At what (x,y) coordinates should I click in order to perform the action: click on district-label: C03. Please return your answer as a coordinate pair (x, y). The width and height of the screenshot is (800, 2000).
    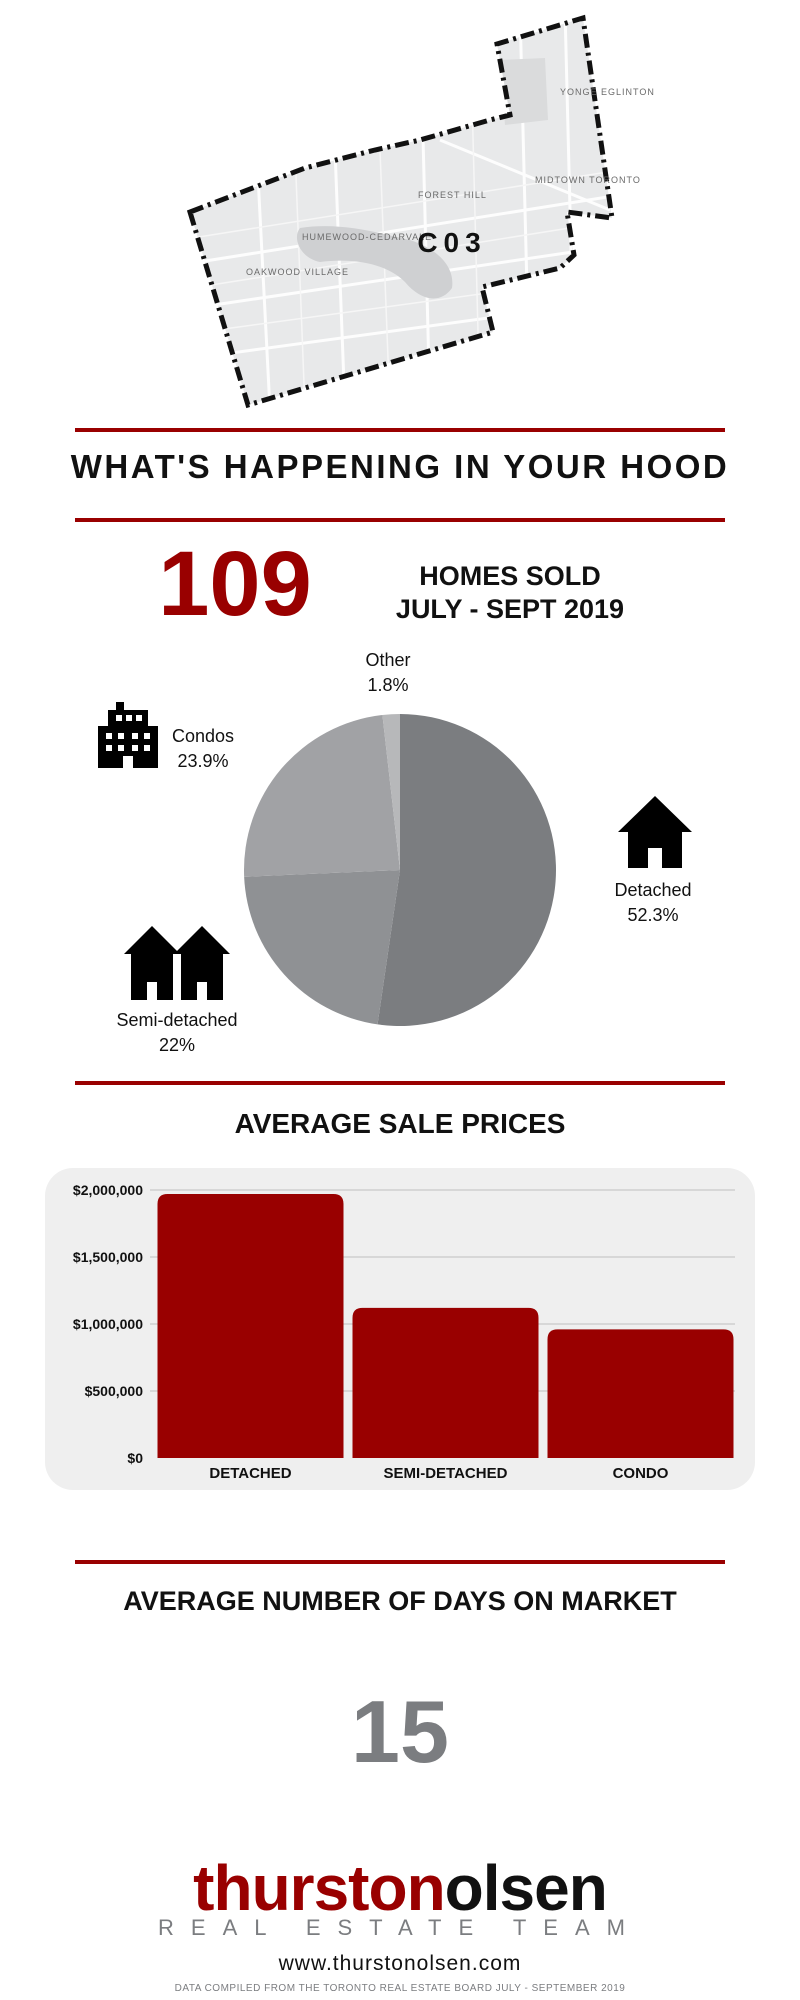
    Looking at the image, I should click on (451, 242).